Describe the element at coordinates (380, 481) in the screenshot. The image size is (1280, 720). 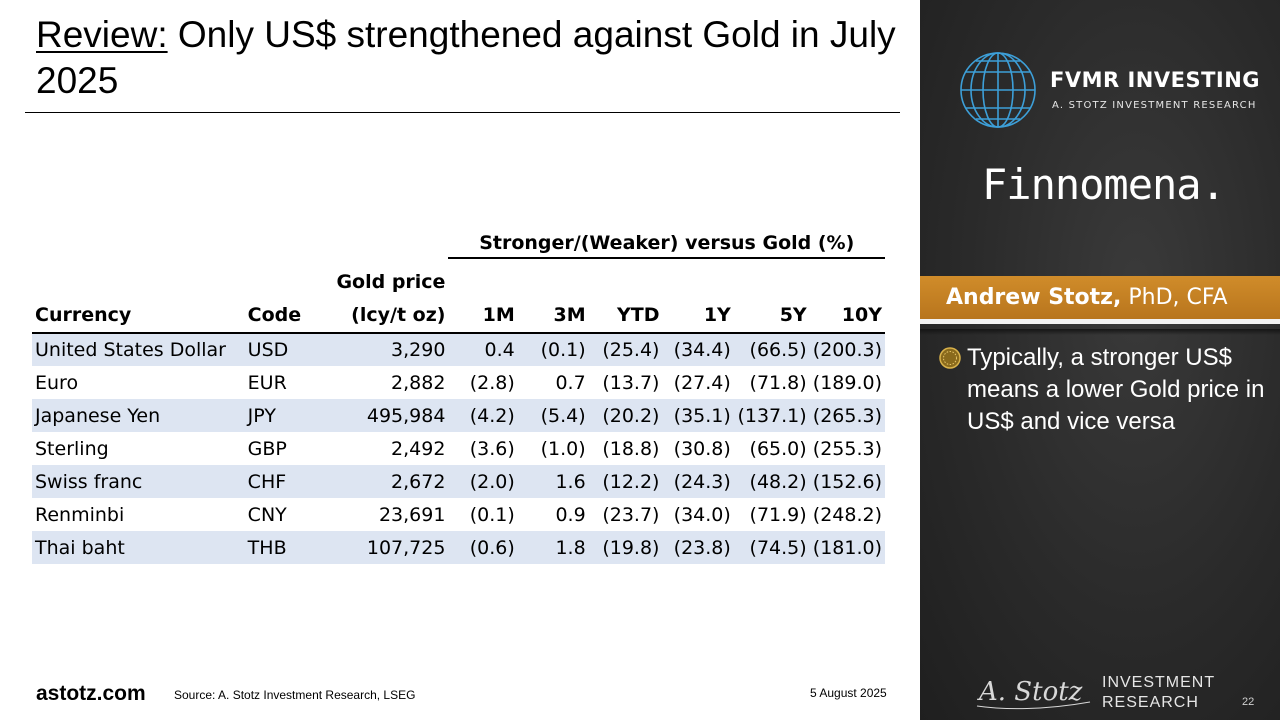
I see `cell-gold-price: 2,672` at that location.